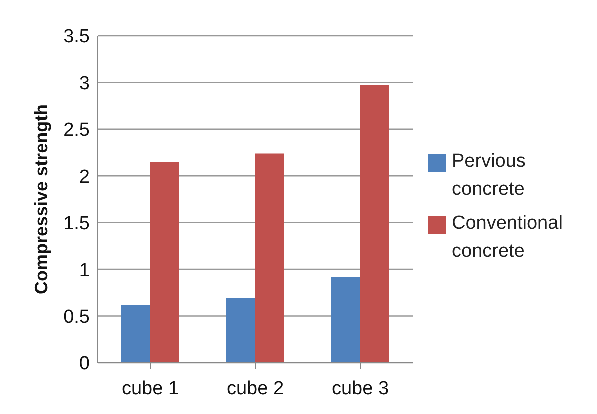  Describe the element at coordinates (77, 37) in the screenshot. I see `y-tick-label: 3.5` at that location.